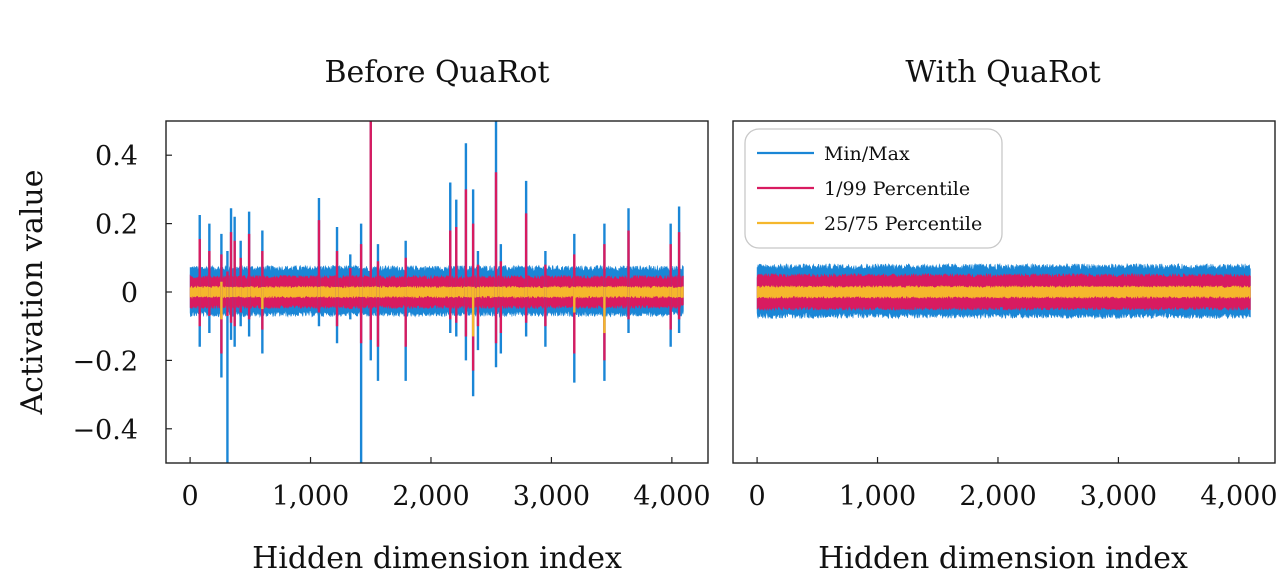 The image size is (1288, 579). What do you see at coordinates (867, 154) in the screenshot?
I see `legend-label-minmax: Min/Max` at bounding box center [867, 154].